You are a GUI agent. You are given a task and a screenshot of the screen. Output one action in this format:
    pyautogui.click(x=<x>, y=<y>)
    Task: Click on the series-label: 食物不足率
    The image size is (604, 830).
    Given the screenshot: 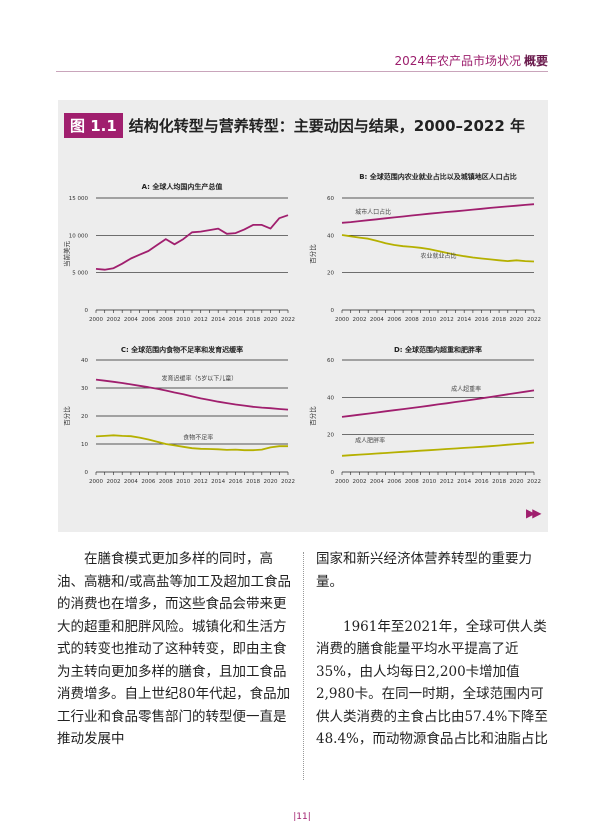 What is the action you would take?
    pyautogui.click(x=198, y=438)
    